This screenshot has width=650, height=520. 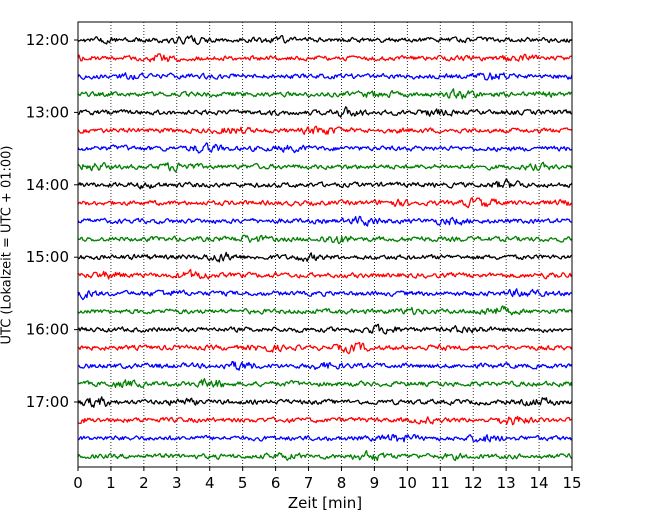 I want to click on x-tick-label: 3, so click(x=177, y=483).